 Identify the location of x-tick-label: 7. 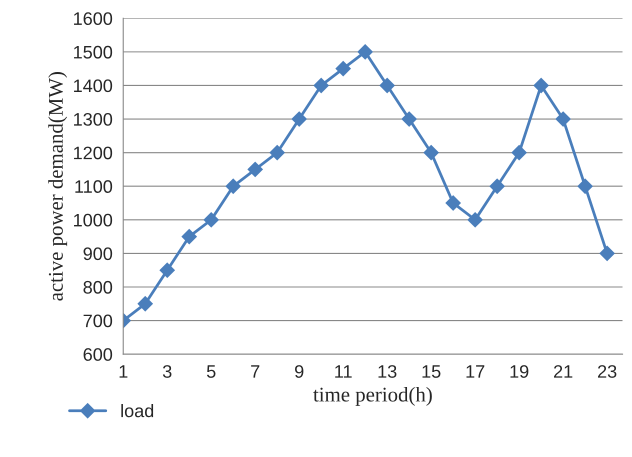
(255, 371).